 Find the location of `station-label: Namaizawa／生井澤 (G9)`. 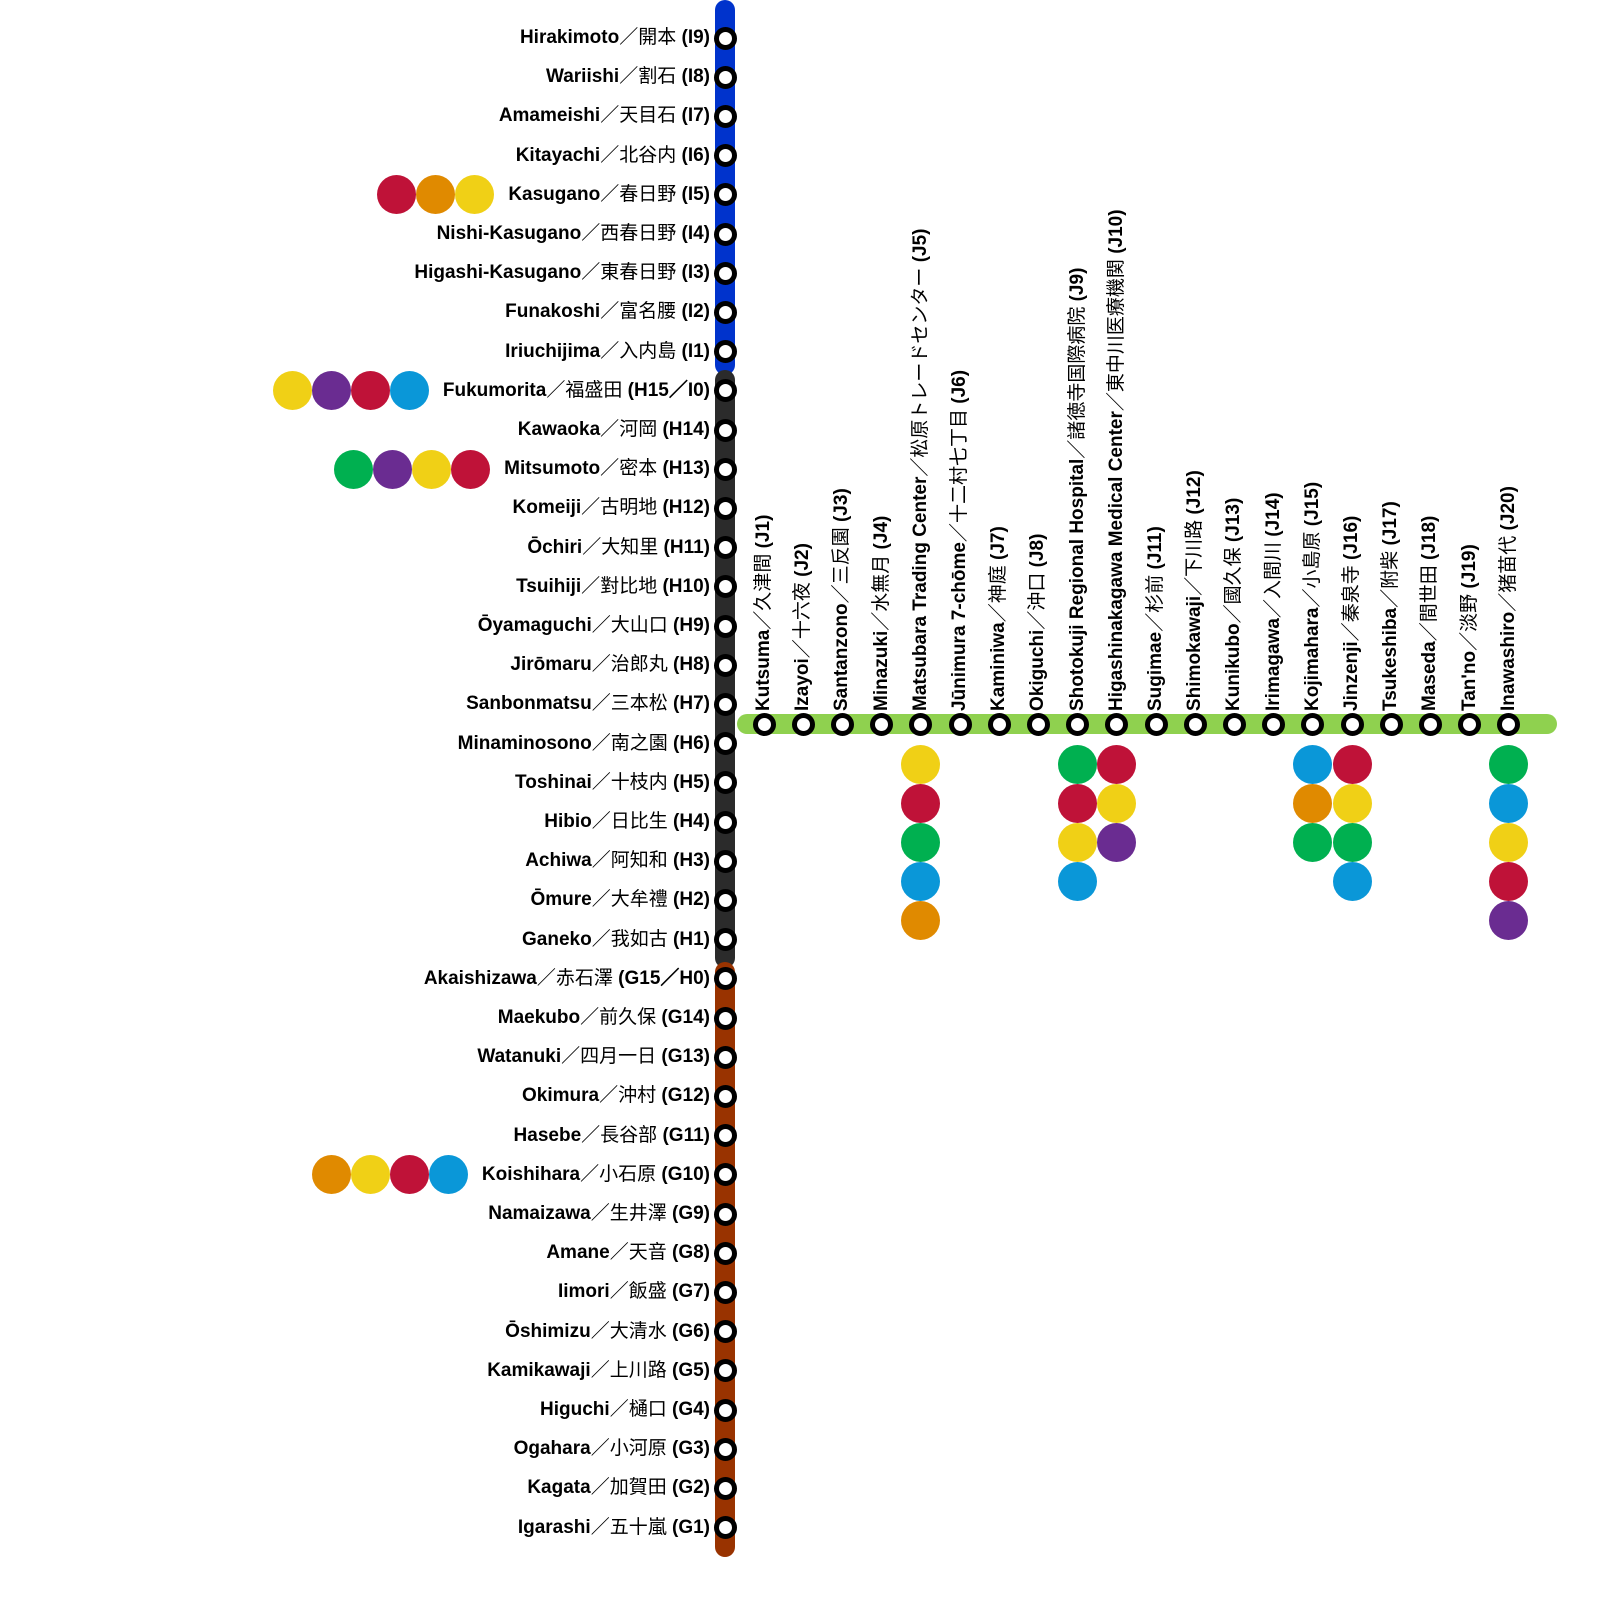

station-label: Namaizawa／生井澤 (G9) is located at coordinates (599, 1214).